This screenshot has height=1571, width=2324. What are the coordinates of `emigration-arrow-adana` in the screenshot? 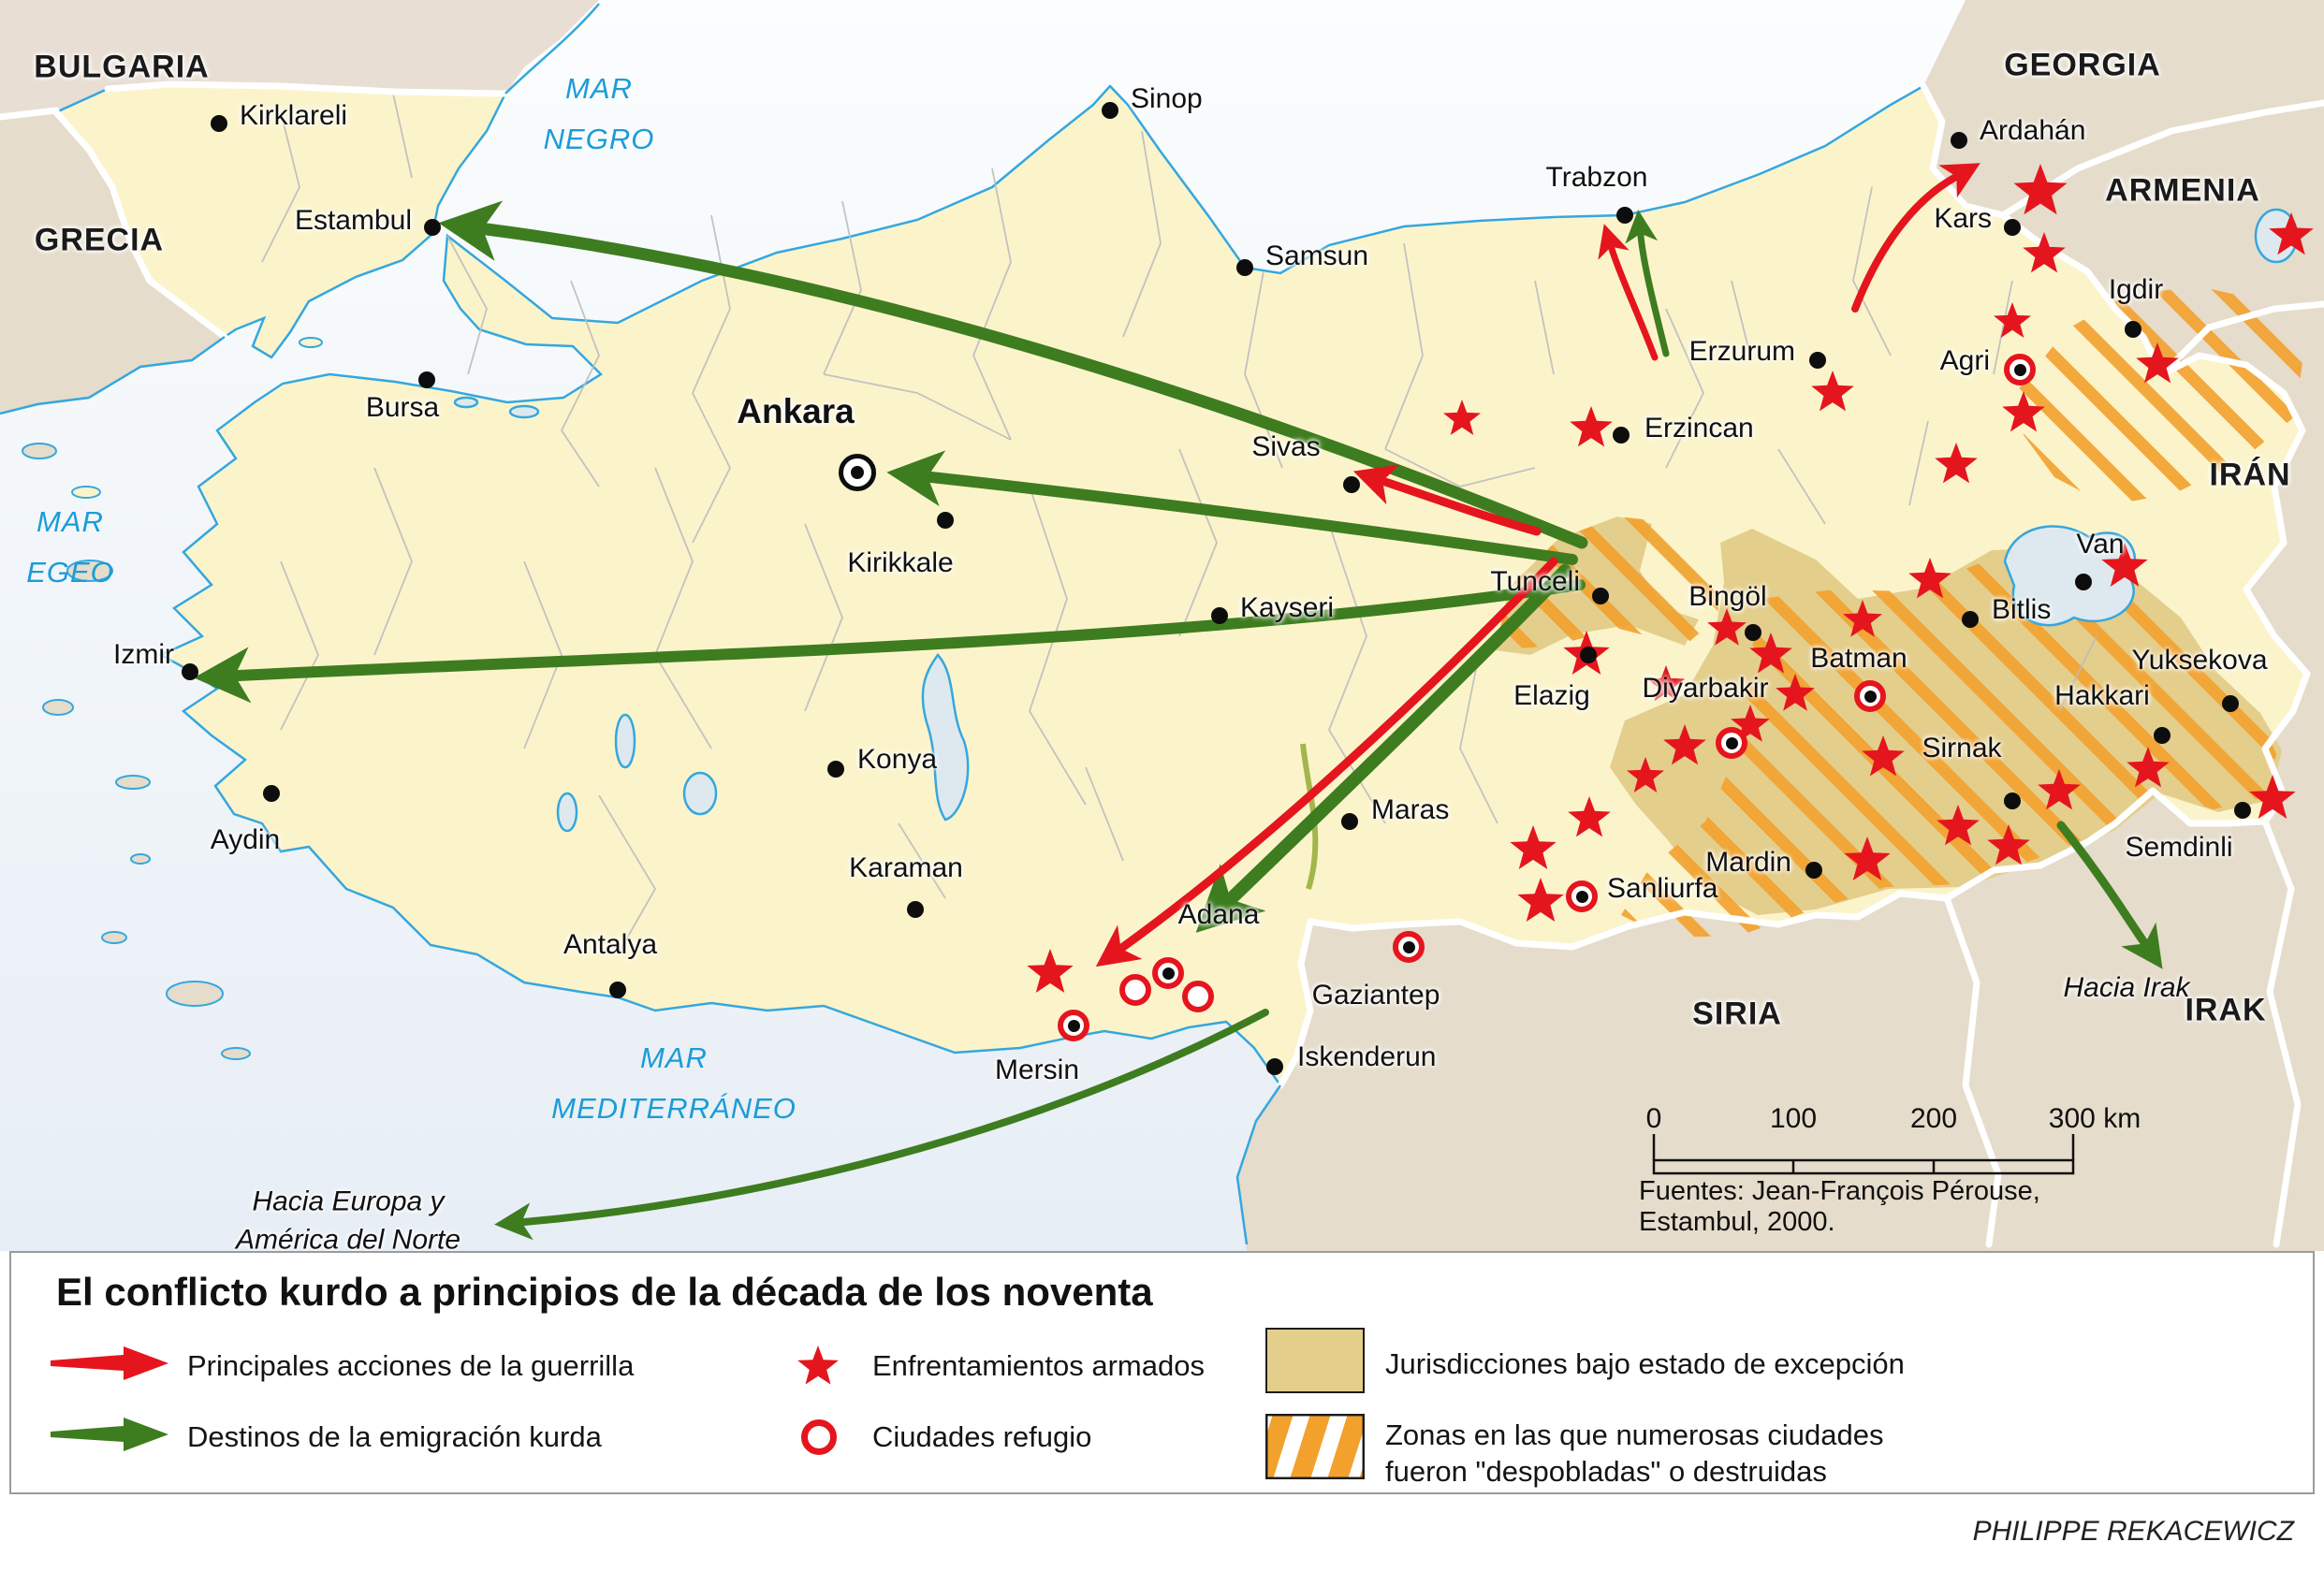 It's located at (1383, 749).